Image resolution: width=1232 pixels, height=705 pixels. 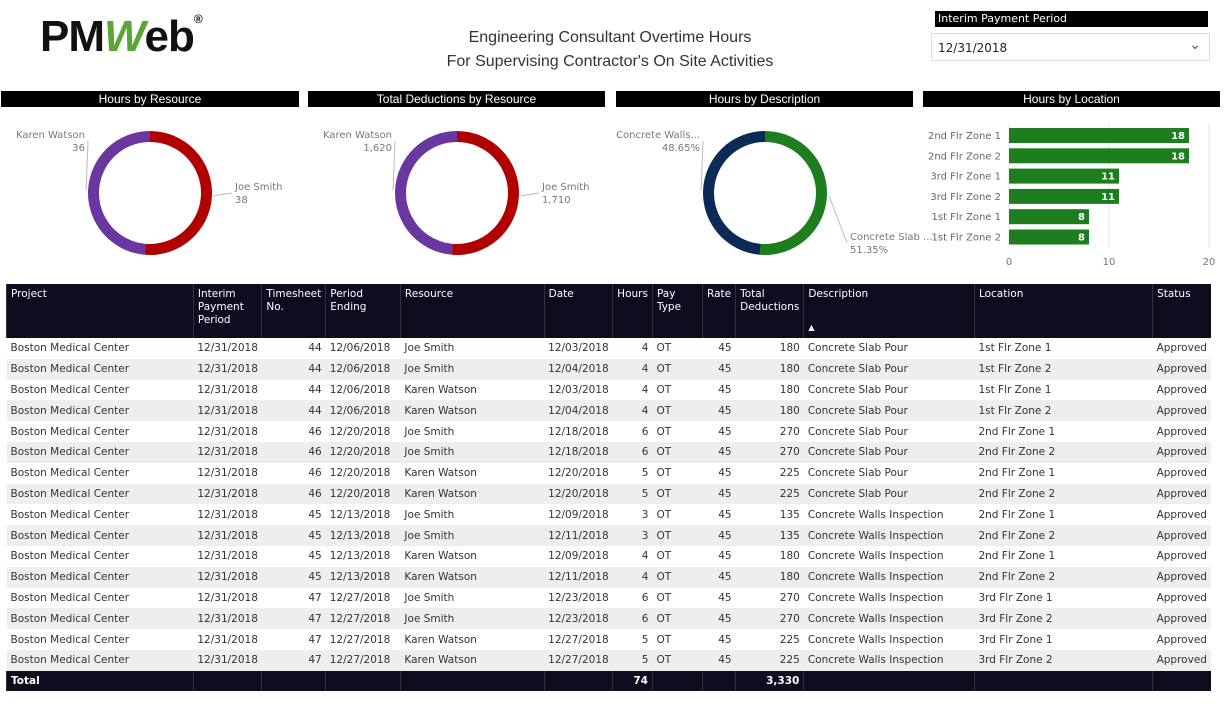 I want to click on table-cell: 45, so click(x=725, y=410).